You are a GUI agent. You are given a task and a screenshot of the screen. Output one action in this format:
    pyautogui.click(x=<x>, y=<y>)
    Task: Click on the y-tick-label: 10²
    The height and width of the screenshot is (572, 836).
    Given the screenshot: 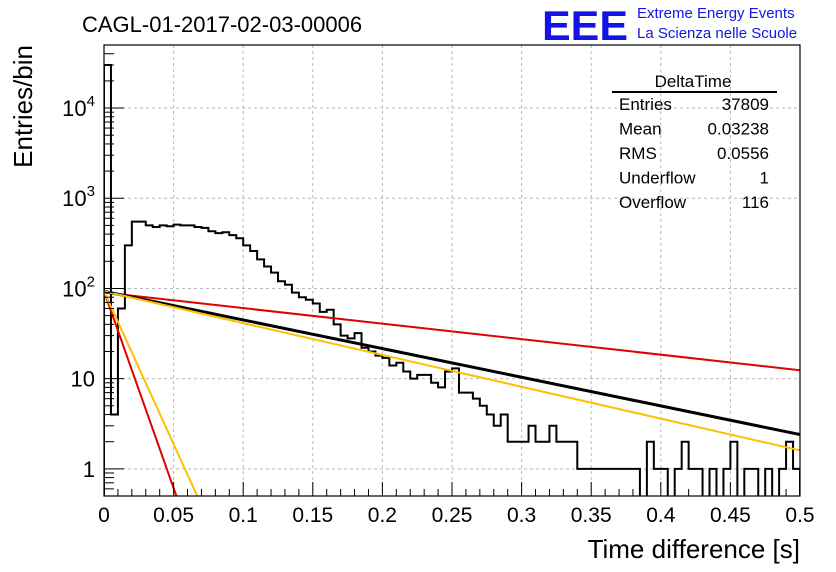 What is the action you would take?
    pyautogui.click(x=78, y=287)
    